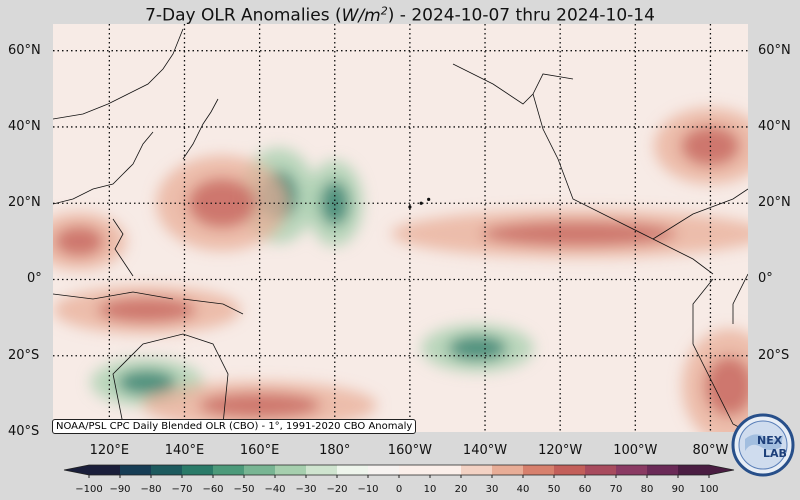  What do you see at coordinates (616, 489) in the screenshot?
I see `colorbar-tick-label: 70` at bounding box center [616, 489].